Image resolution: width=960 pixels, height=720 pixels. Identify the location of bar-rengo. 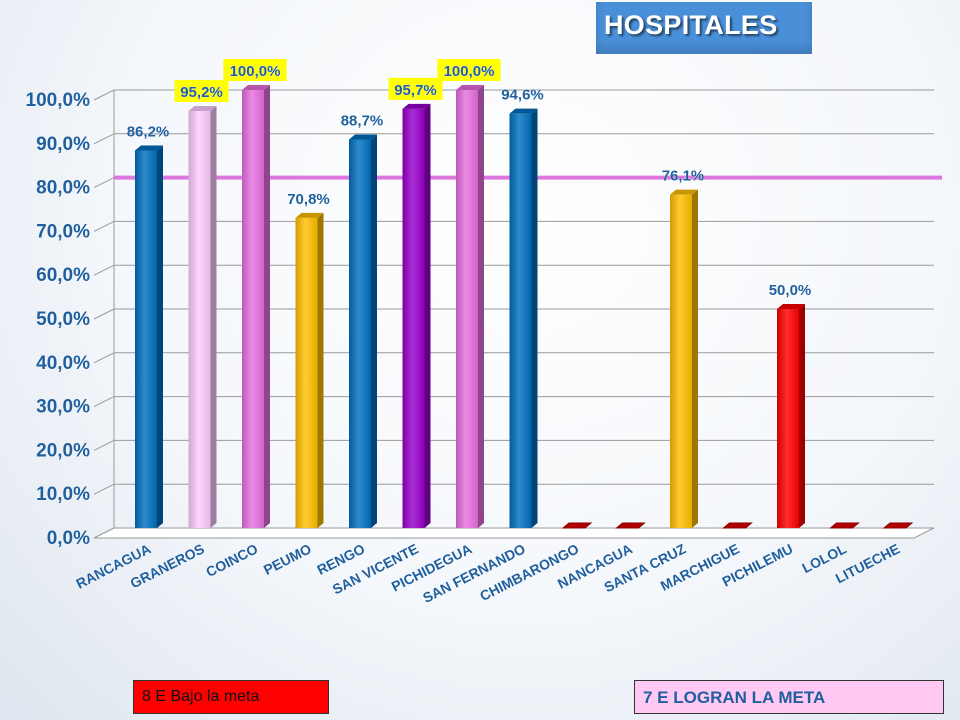
(363, 331).